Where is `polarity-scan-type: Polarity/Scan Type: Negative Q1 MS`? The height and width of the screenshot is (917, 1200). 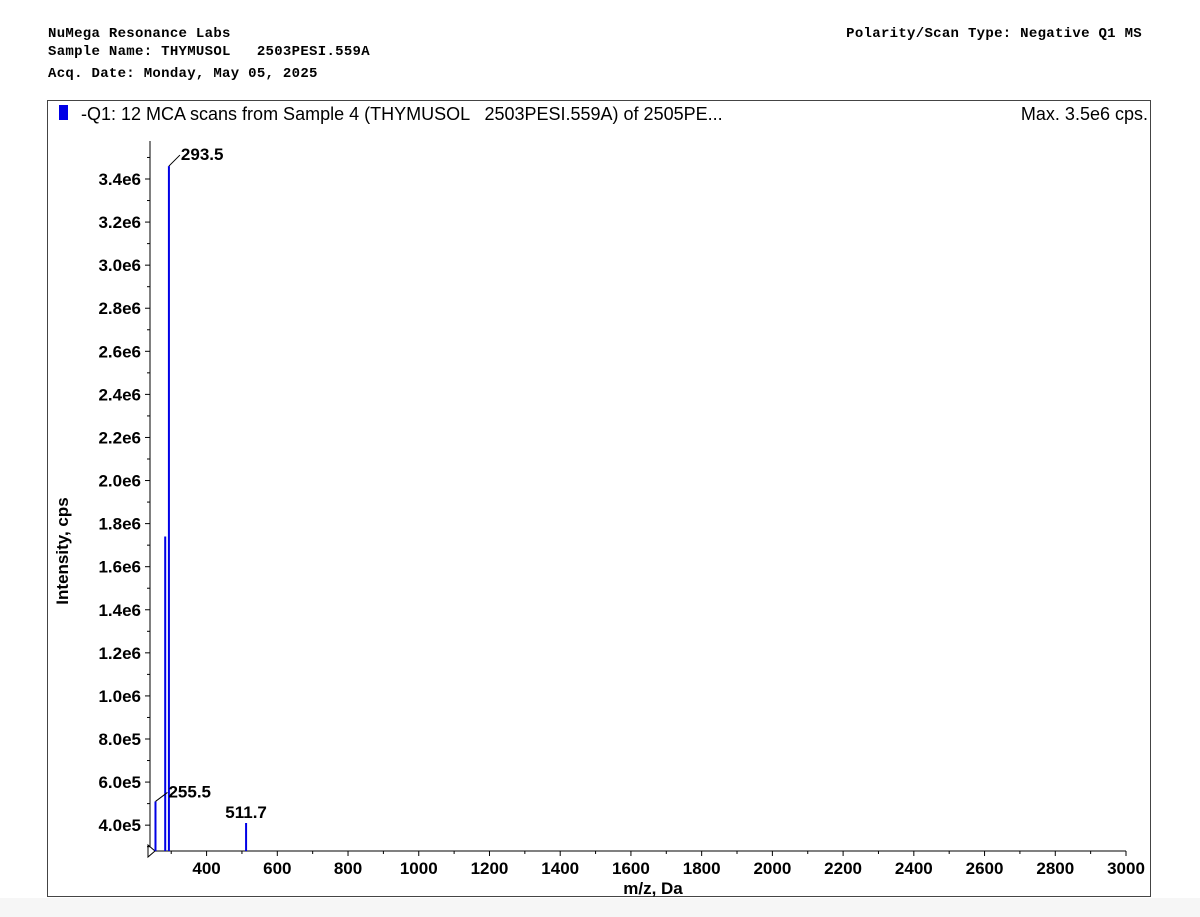
polarity-scan-type: Polarity/Scan Type: Negative Q1 MS is located at coordinates (994, 34).